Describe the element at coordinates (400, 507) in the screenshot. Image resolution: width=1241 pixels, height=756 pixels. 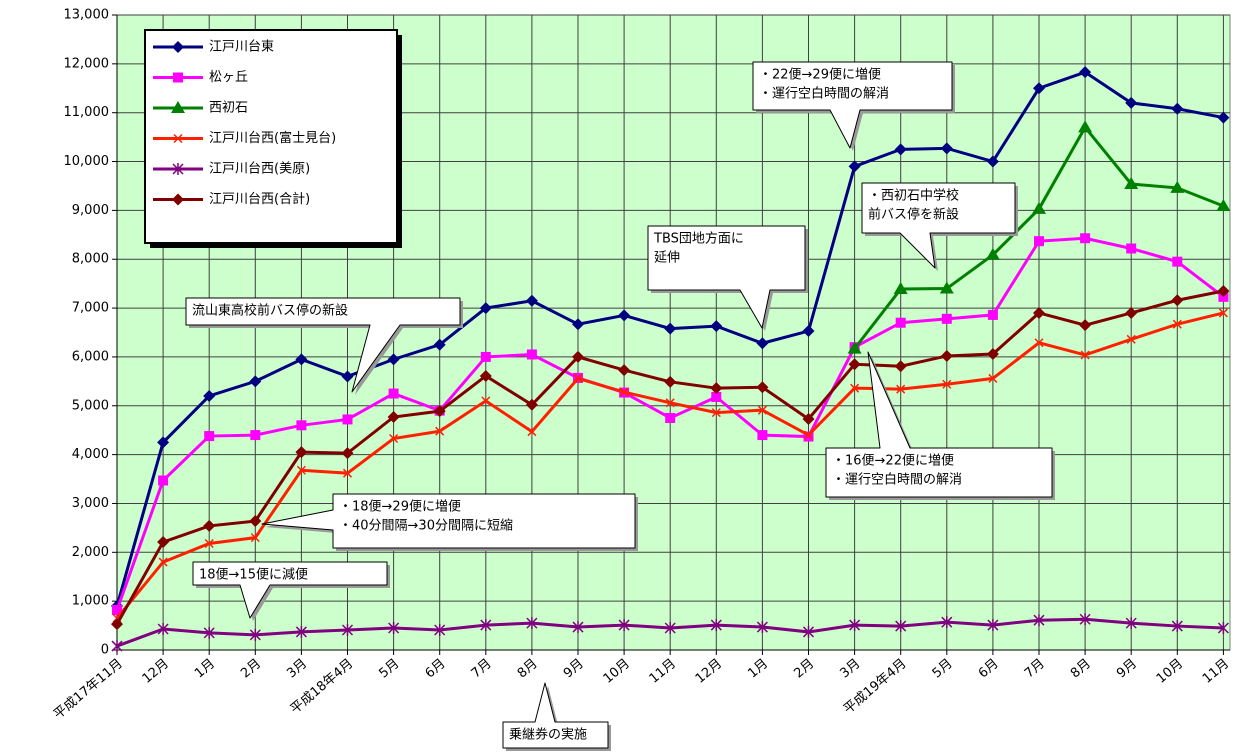
I see `annotation-text: ・18便→29便に増便` at that location.